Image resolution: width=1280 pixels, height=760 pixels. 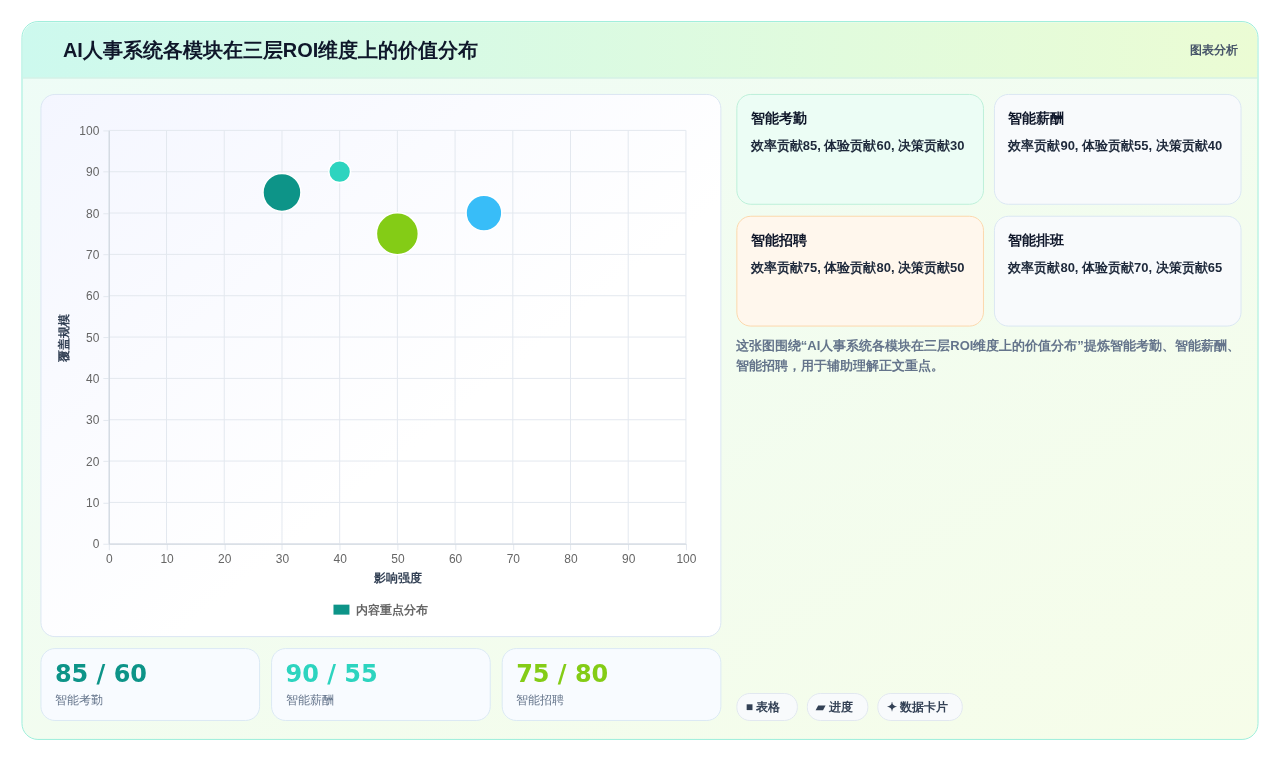 I want to click on x-tick-label: 10, so click(x=167, y=559).